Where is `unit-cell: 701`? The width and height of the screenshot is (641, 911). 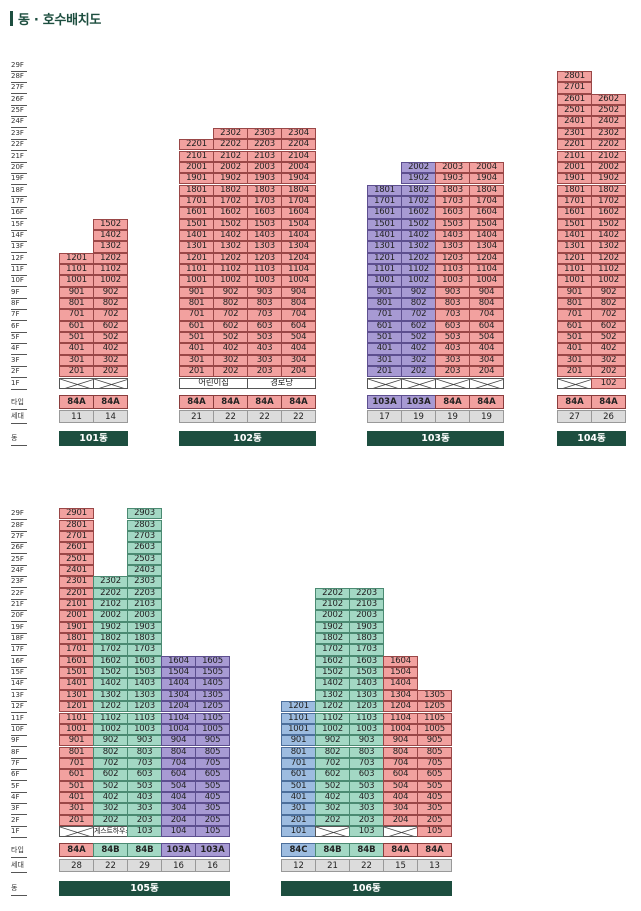 unit-cell: 701 is located at coordinates (298, 763).